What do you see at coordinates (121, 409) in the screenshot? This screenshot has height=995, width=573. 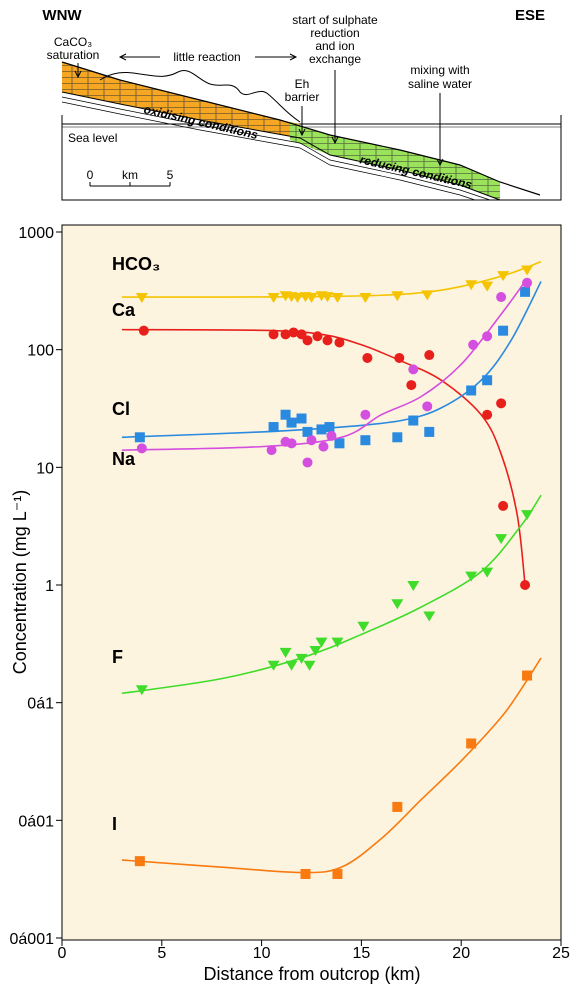 I see `series-label: Cl` at bounding box center [121, 409].